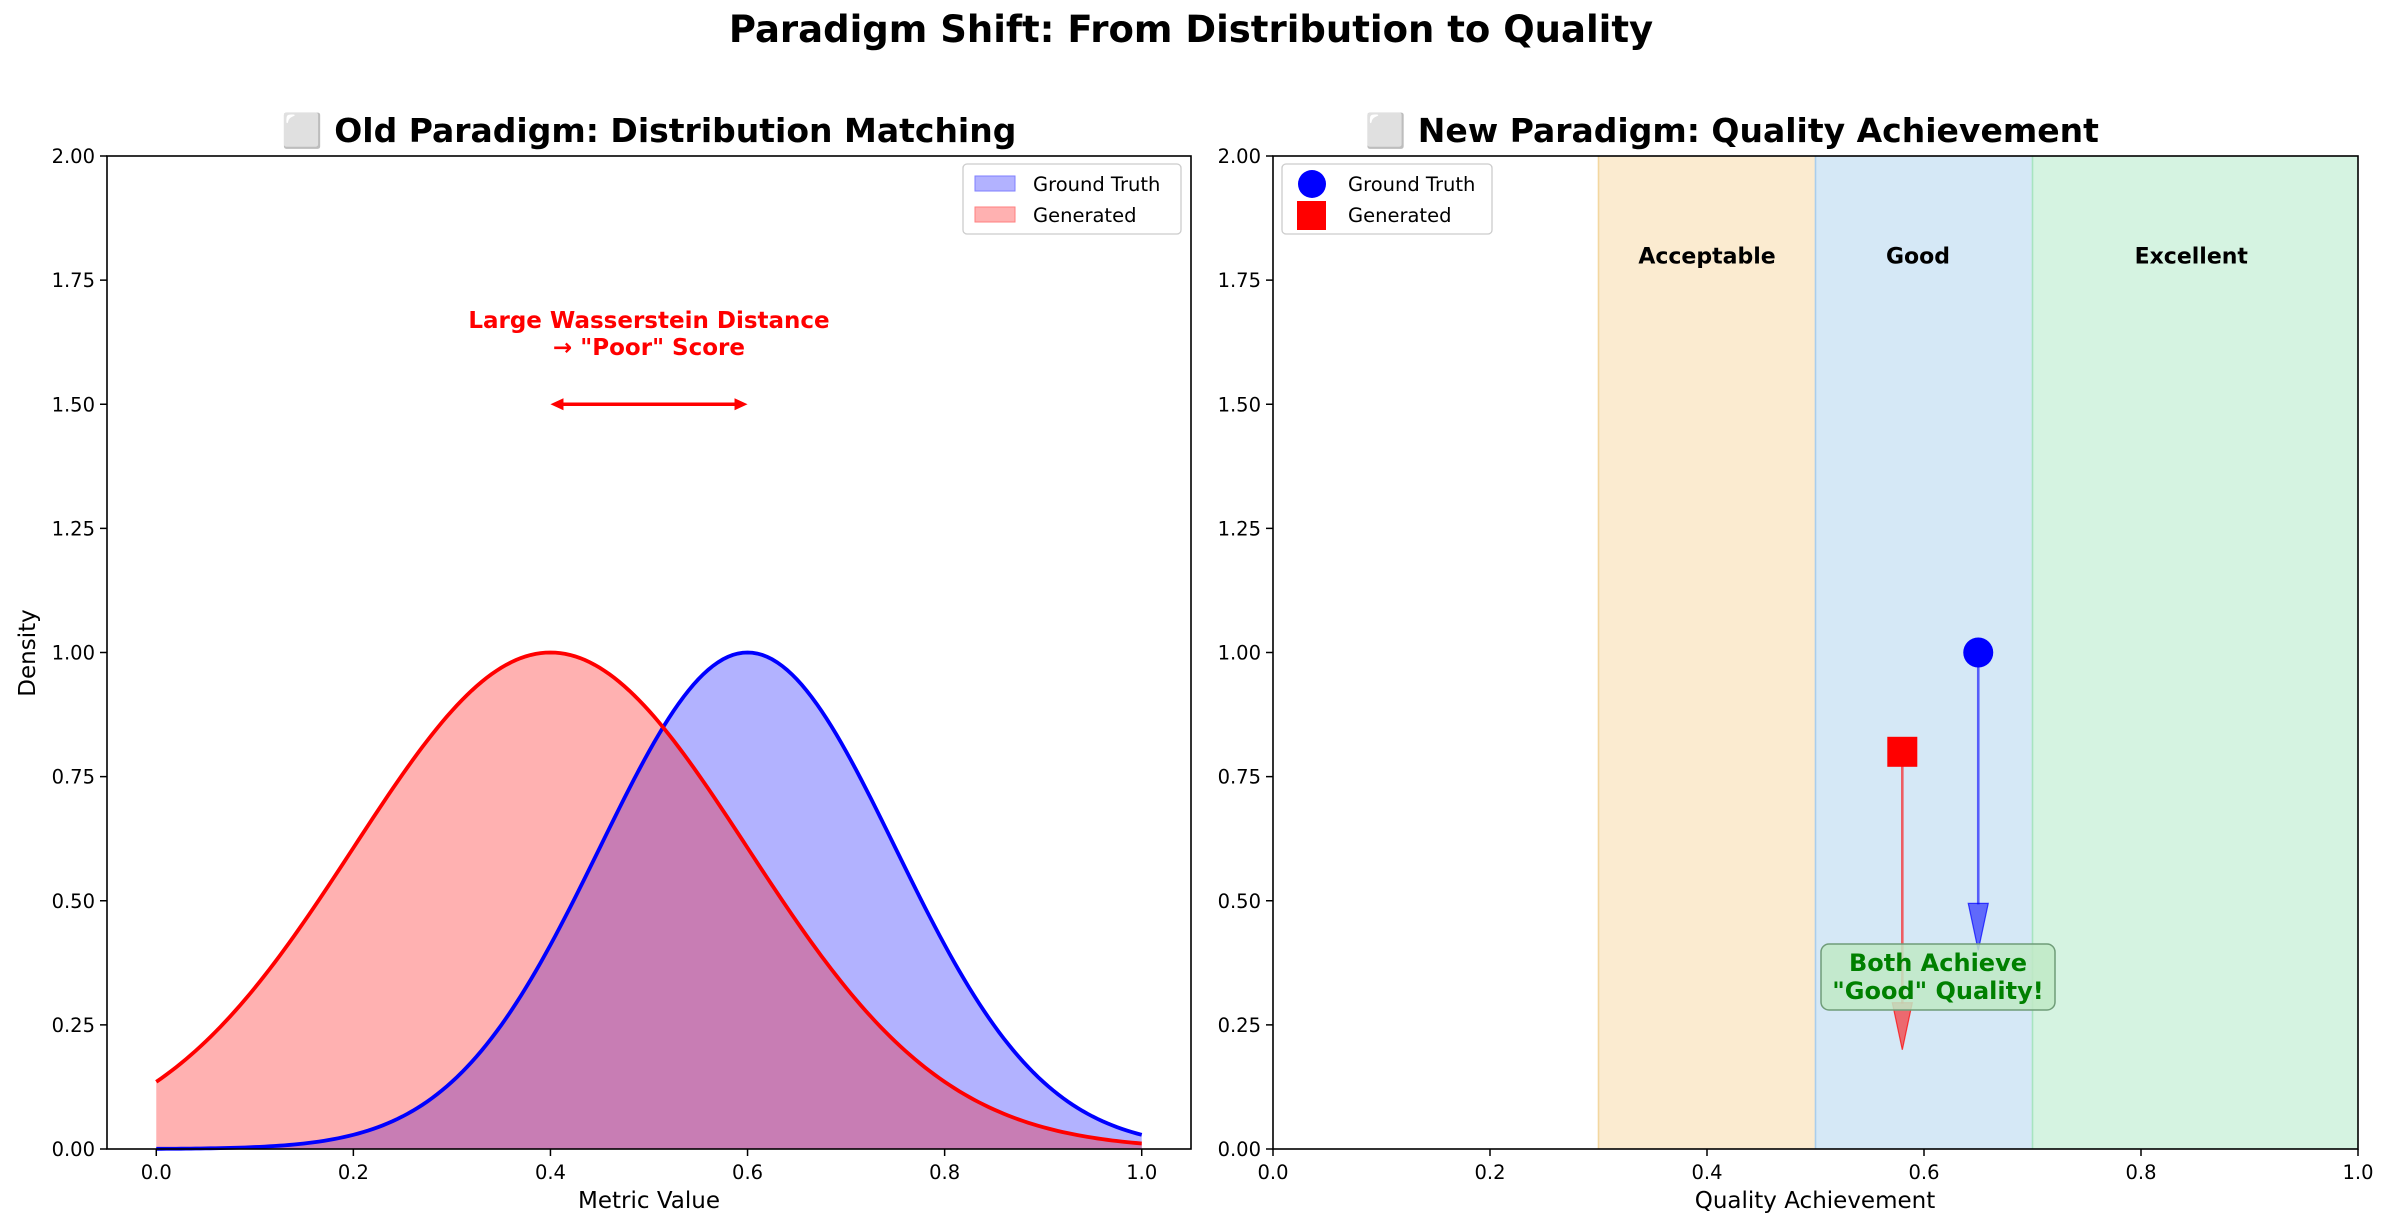 Image resolution: width=2382 pixels, height=1227 pixels. I want to click on right-y-tick-label: 1.50, so click(1239, 404).